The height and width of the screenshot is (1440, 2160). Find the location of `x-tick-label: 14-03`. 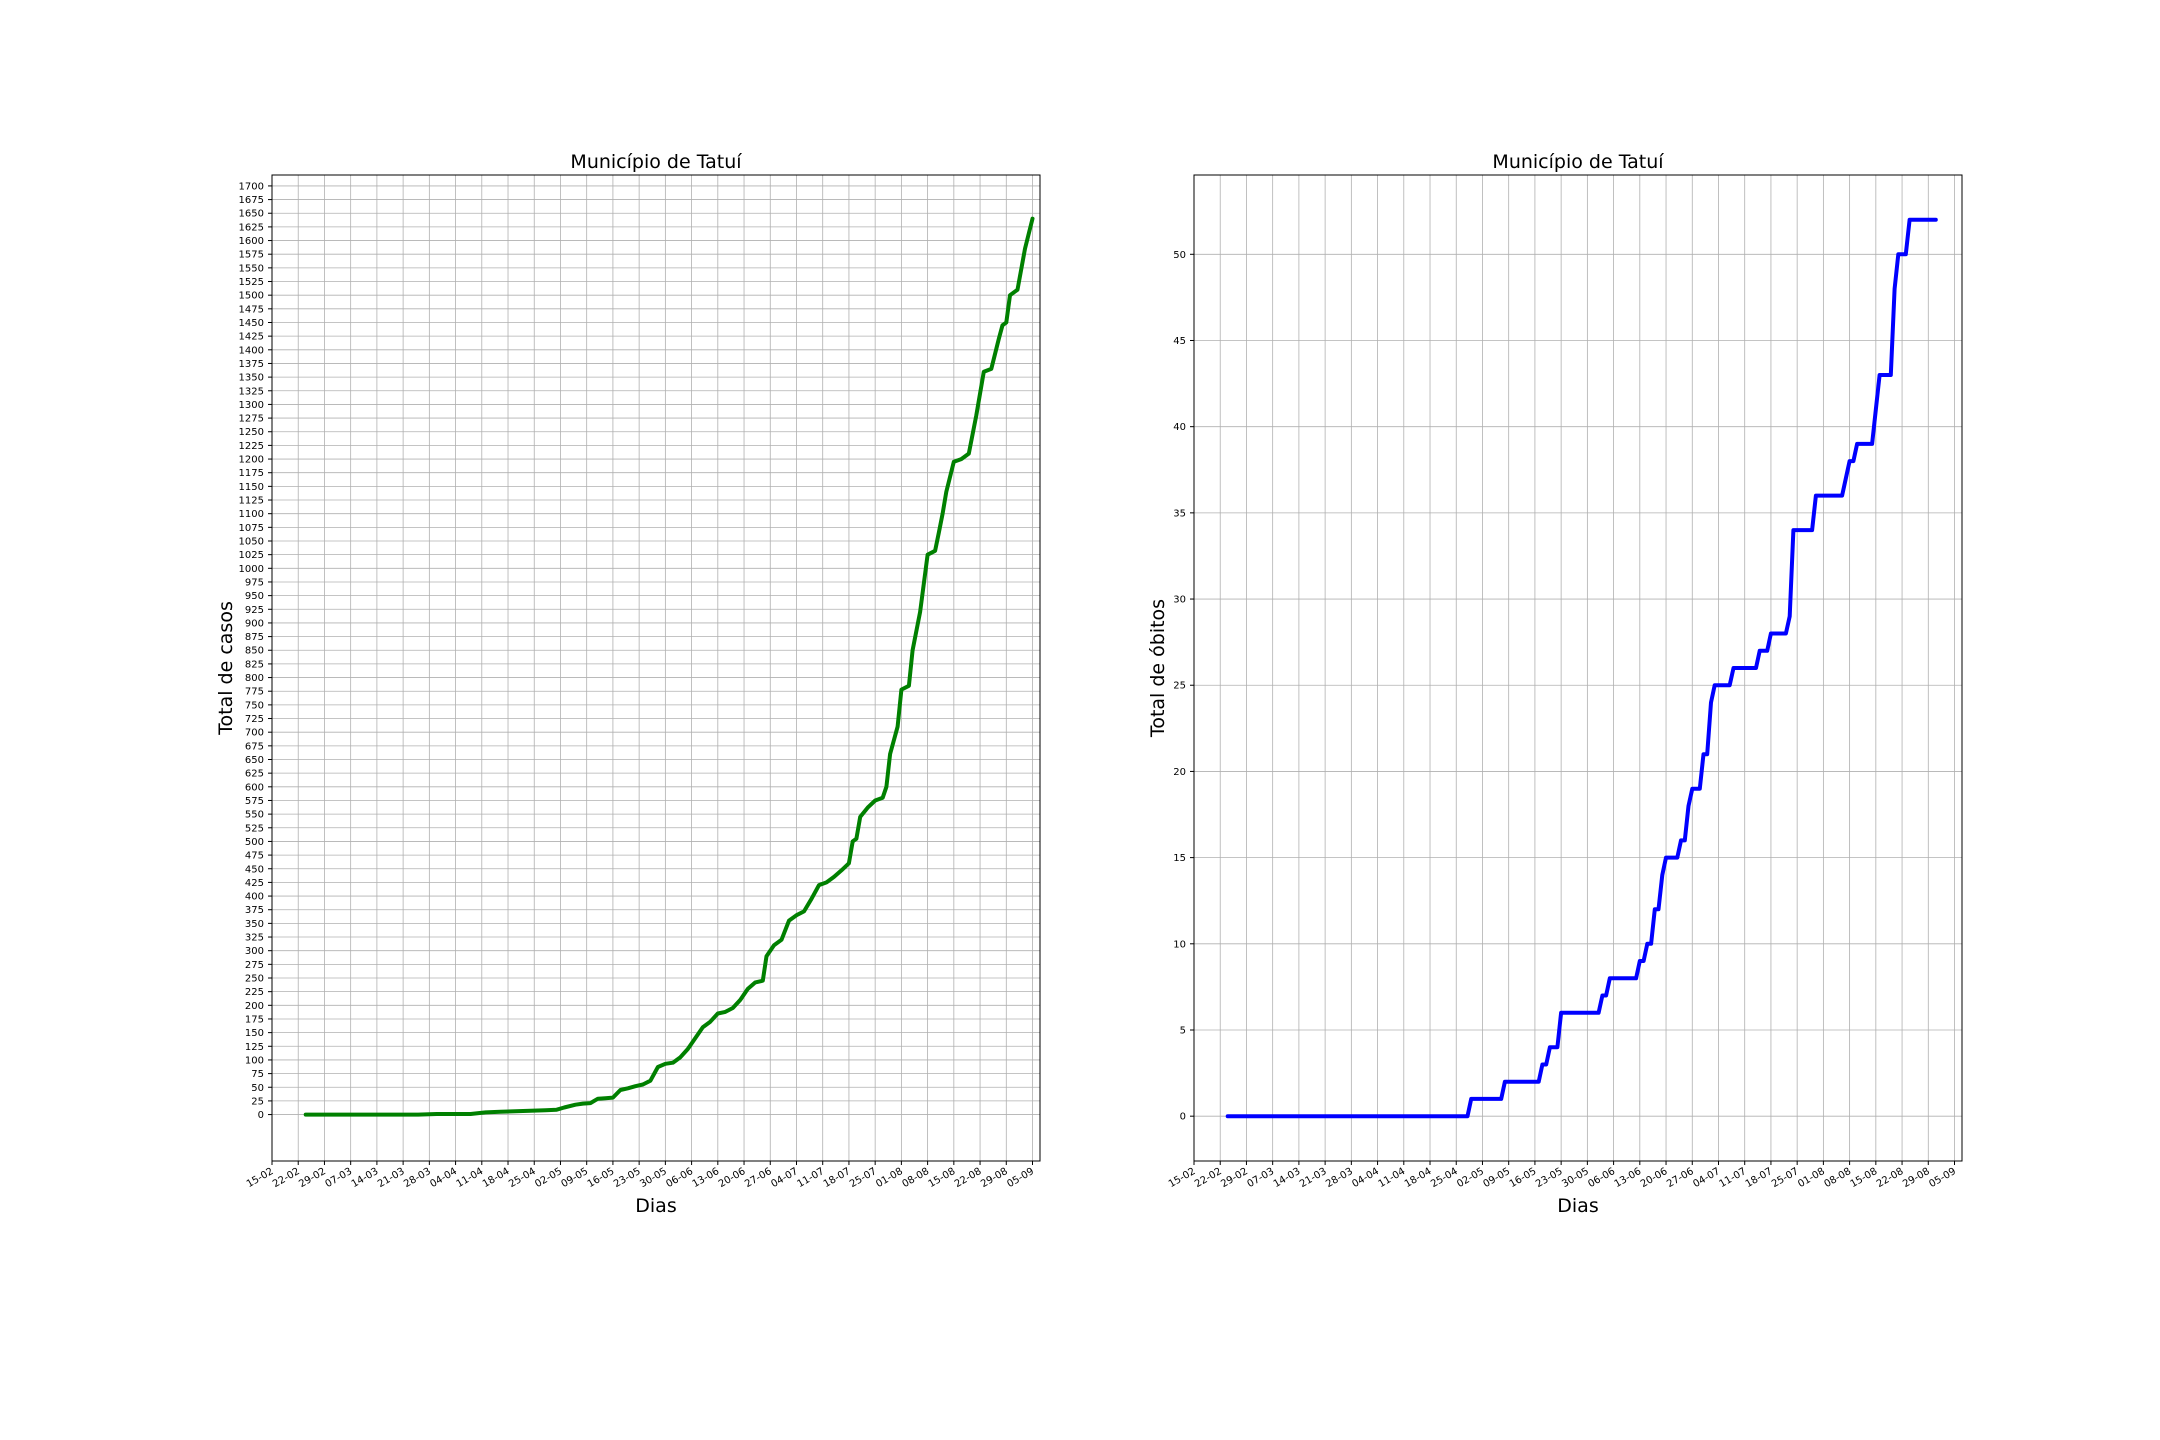

x-tick-label: 14-03 is located at coordinates (365, 1178).